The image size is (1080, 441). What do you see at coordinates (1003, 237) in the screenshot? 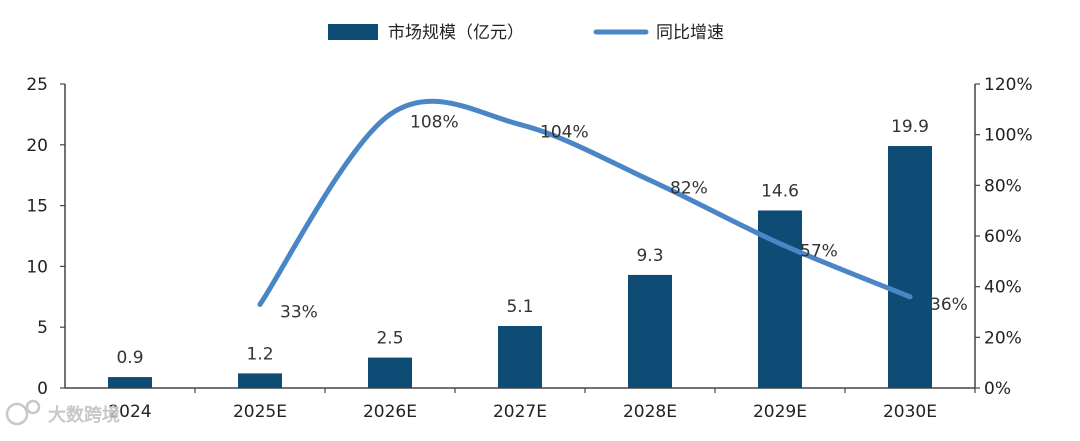
I see `right-tick-label: 60%` at bounding box center [1003, 237].